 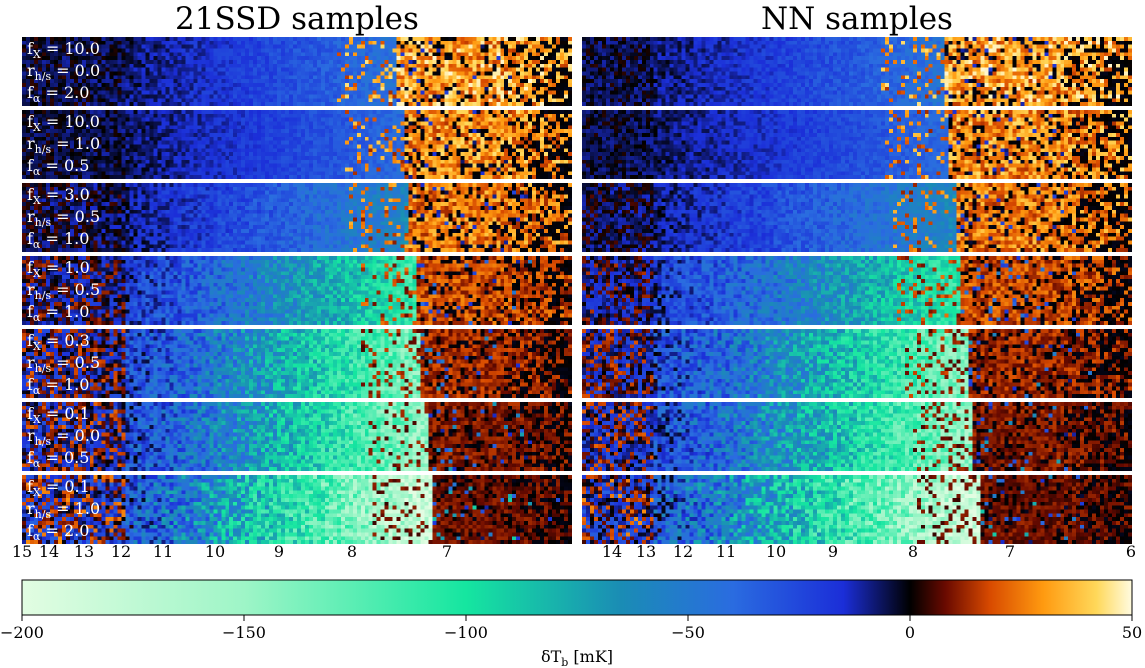 What do you see at coordinates (1131, 551) in the screenshot?
I see `x-tick-label: 6` at bounding box center [1131, 551].